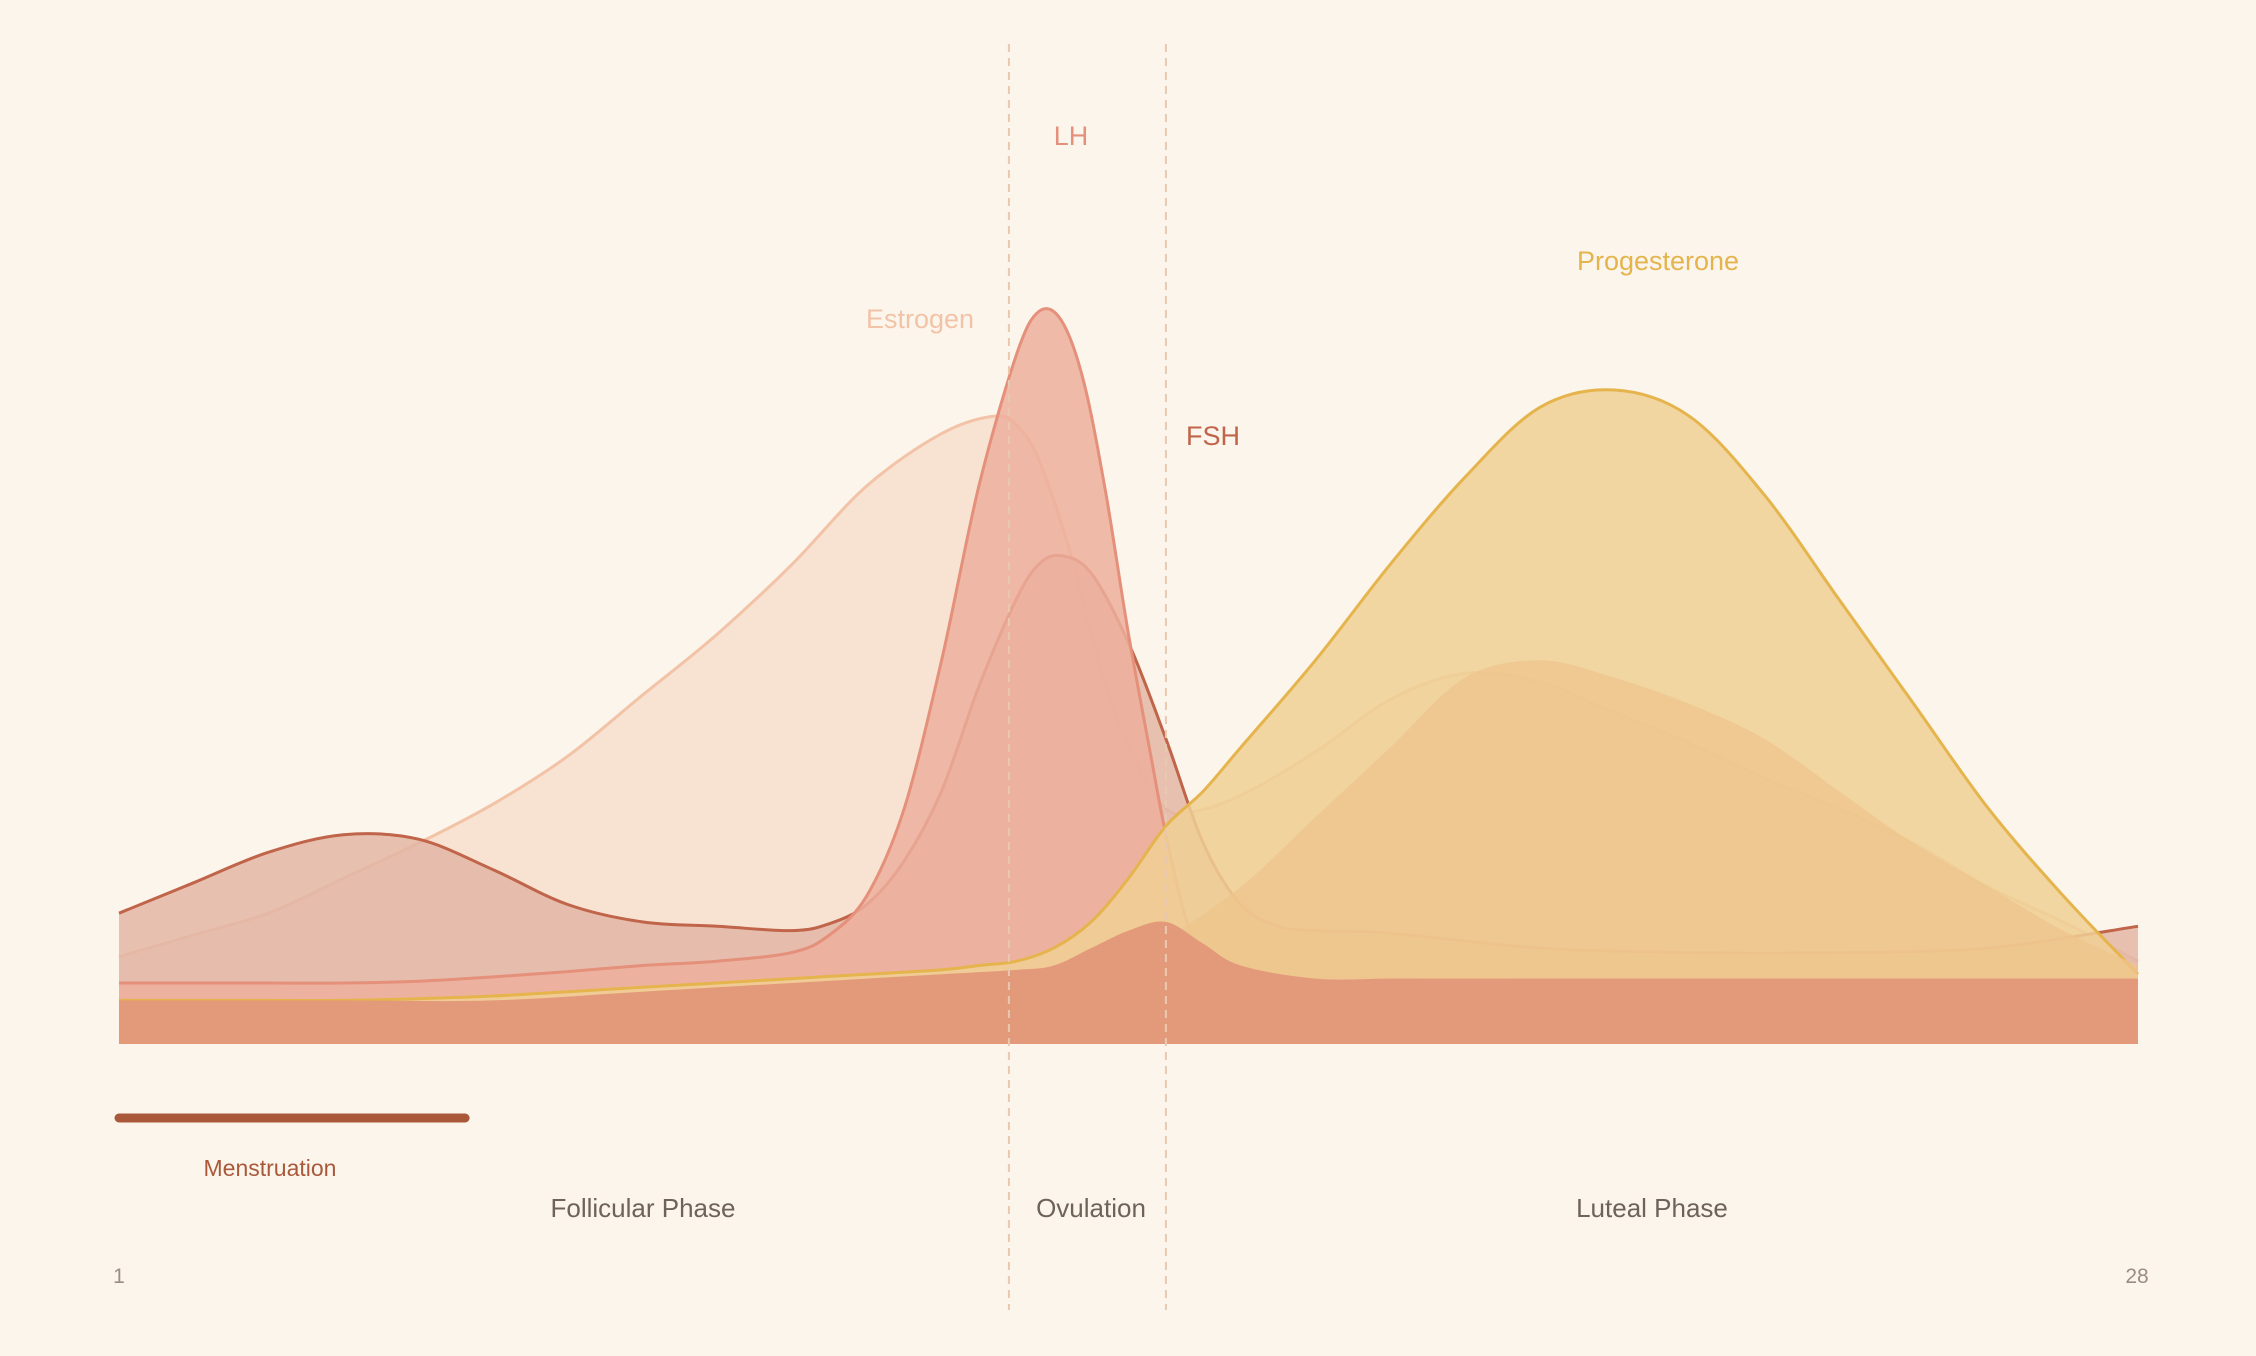  What do you see at coordinates (1651, 852) in the screenshot?
I see `series-4-area` at bounding box center [1651, 852].